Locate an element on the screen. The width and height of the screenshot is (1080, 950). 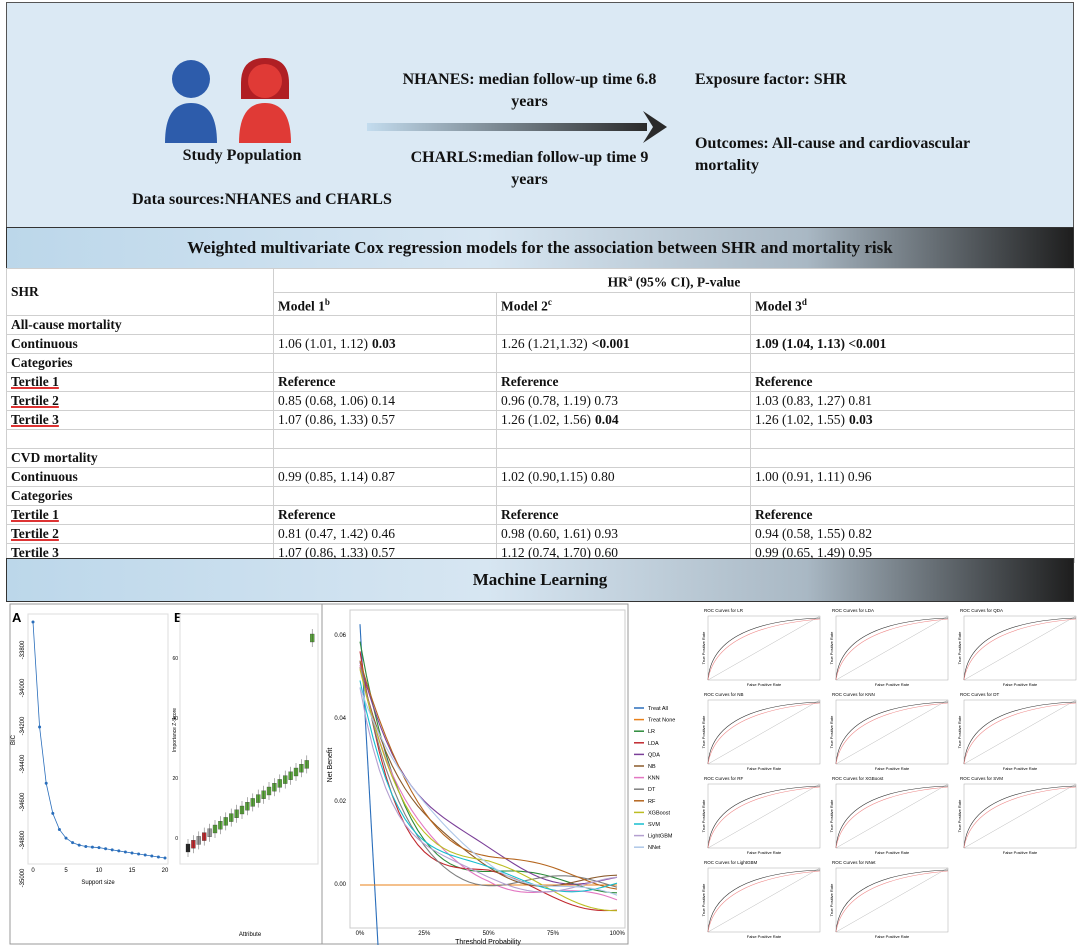
legend-label: SVM is located at coordinates (654, 825).